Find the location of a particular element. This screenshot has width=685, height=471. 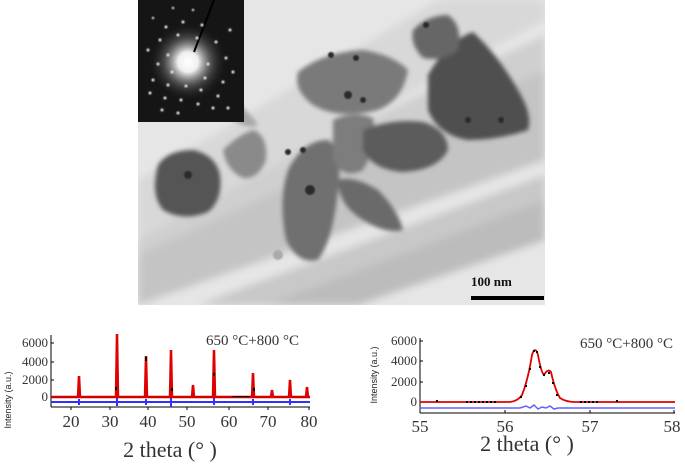

x-tick-labels: 20 30 40 50 60 70 80 is located at coordinates (190, 421).